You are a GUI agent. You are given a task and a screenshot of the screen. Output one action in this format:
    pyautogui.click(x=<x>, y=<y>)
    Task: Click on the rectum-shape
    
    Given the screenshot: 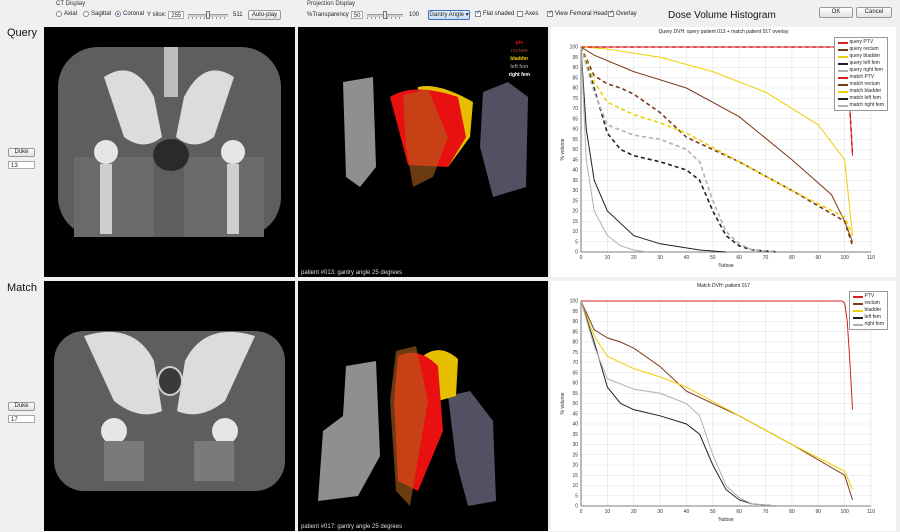 What is the action you would take?
    pyautogui.click(x=425, y=138)
    